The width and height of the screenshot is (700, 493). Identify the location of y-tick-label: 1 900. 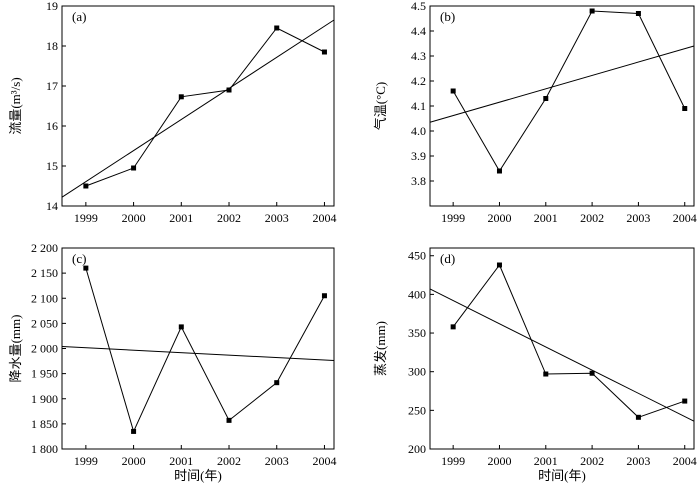
(44, 399).